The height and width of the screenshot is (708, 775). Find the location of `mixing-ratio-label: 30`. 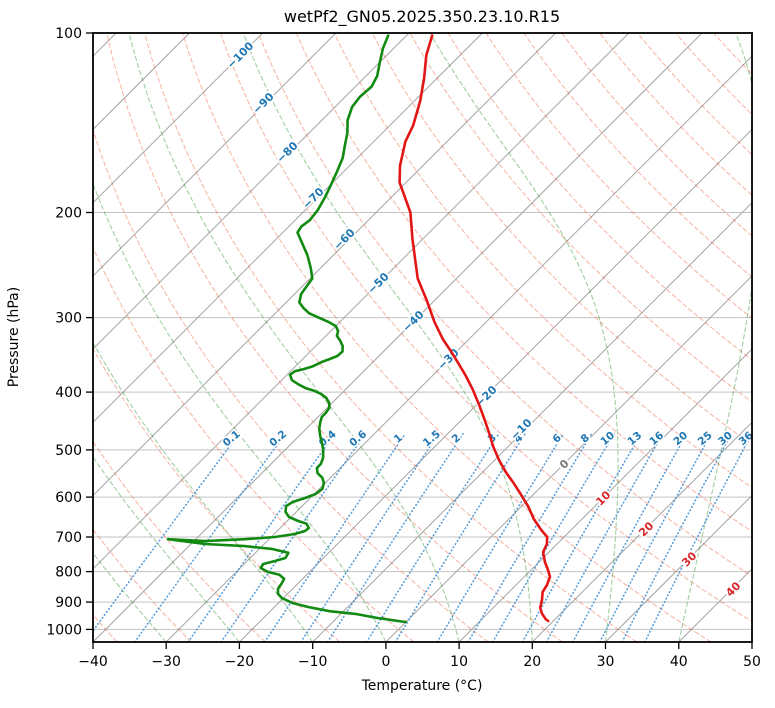

mixing-ratio-label: 30 is located at coordinates (725, 438).